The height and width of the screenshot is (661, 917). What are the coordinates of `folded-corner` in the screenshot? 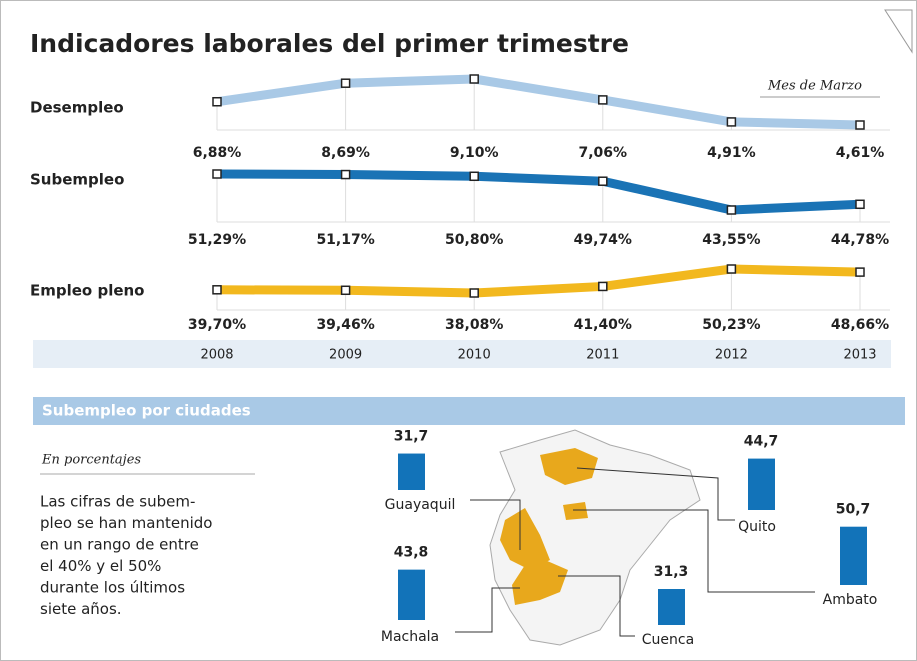 It's located at (898, 31).